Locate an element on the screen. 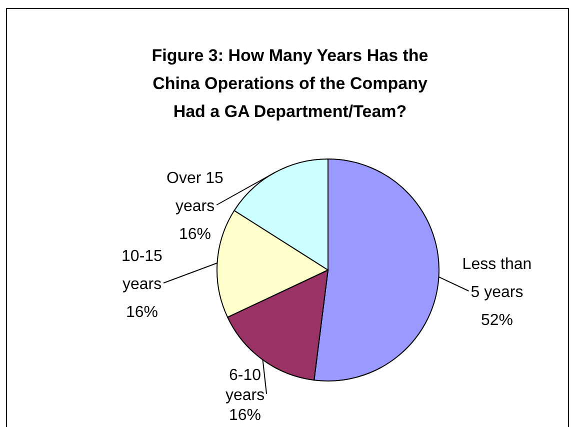  slice-label: 10-15 years is located at coordinates (142, 270).